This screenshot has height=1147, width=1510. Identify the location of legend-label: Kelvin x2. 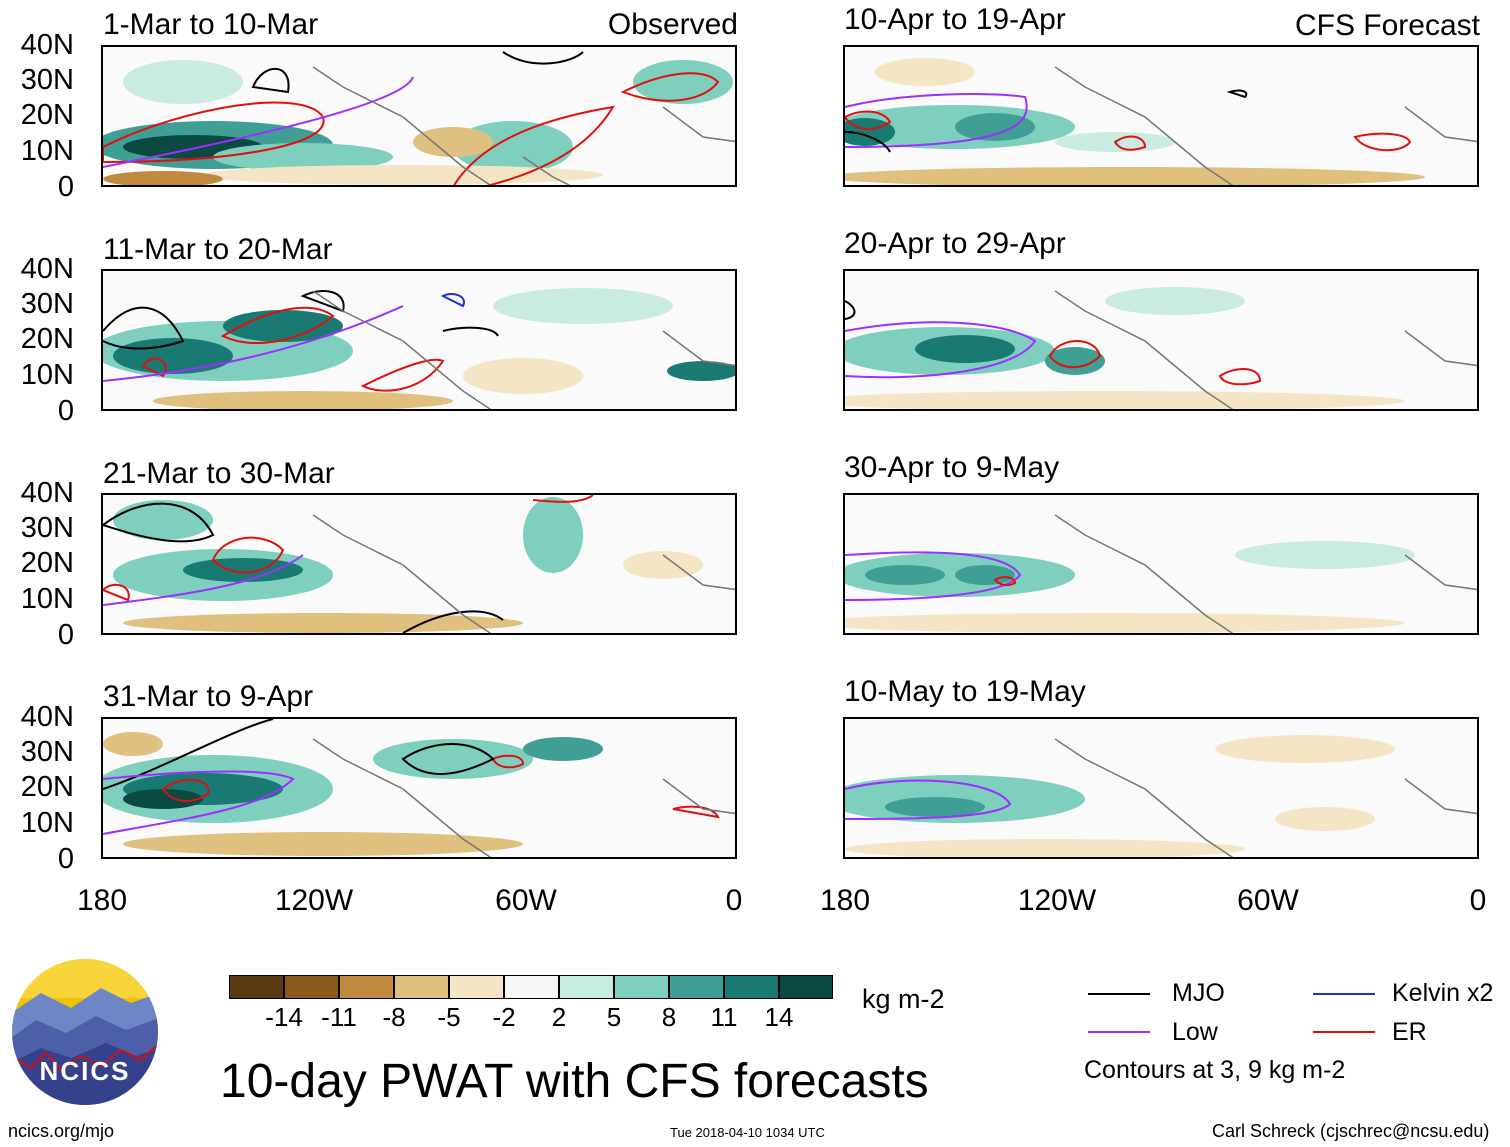
(1443, 993).